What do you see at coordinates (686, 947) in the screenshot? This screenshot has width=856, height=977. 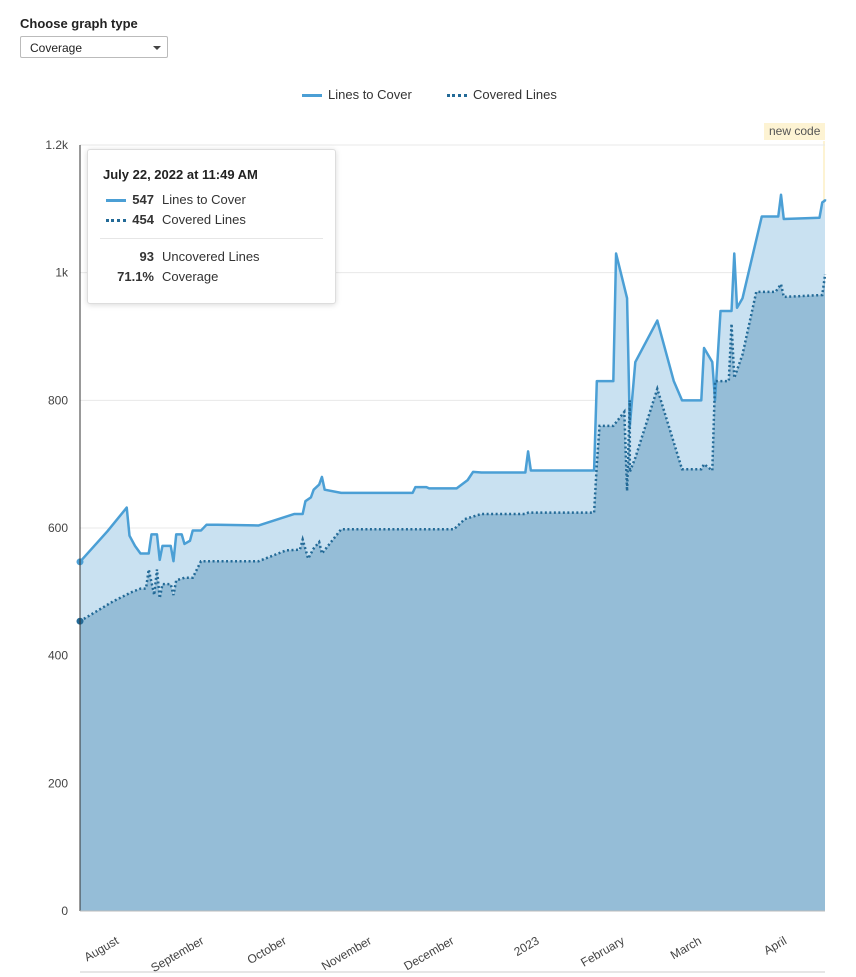 I see `x-tick-label: March` at bounding box center [686, 947].